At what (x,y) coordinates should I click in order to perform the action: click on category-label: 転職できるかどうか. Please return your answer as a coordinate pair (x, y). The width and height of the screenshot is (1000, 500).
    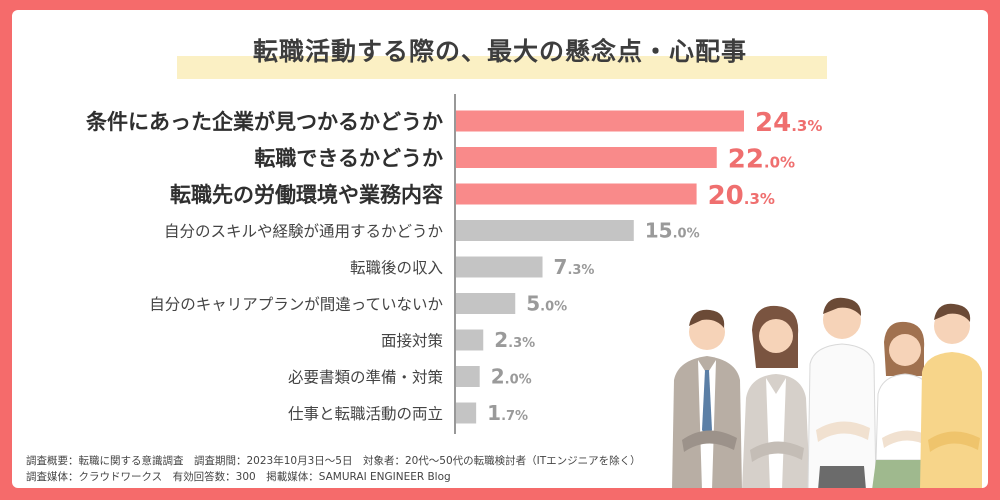
    Looking at the image, I should click on (348, 159).